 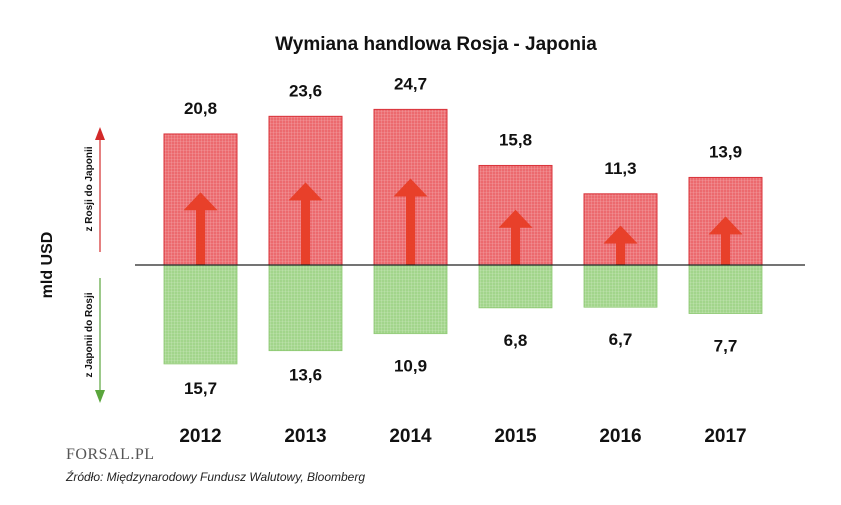 What do you see at coordinates (200, 388) in the screenshot?
I see `value-label-import-2012: 15,7` at bounding box center [200, 388].